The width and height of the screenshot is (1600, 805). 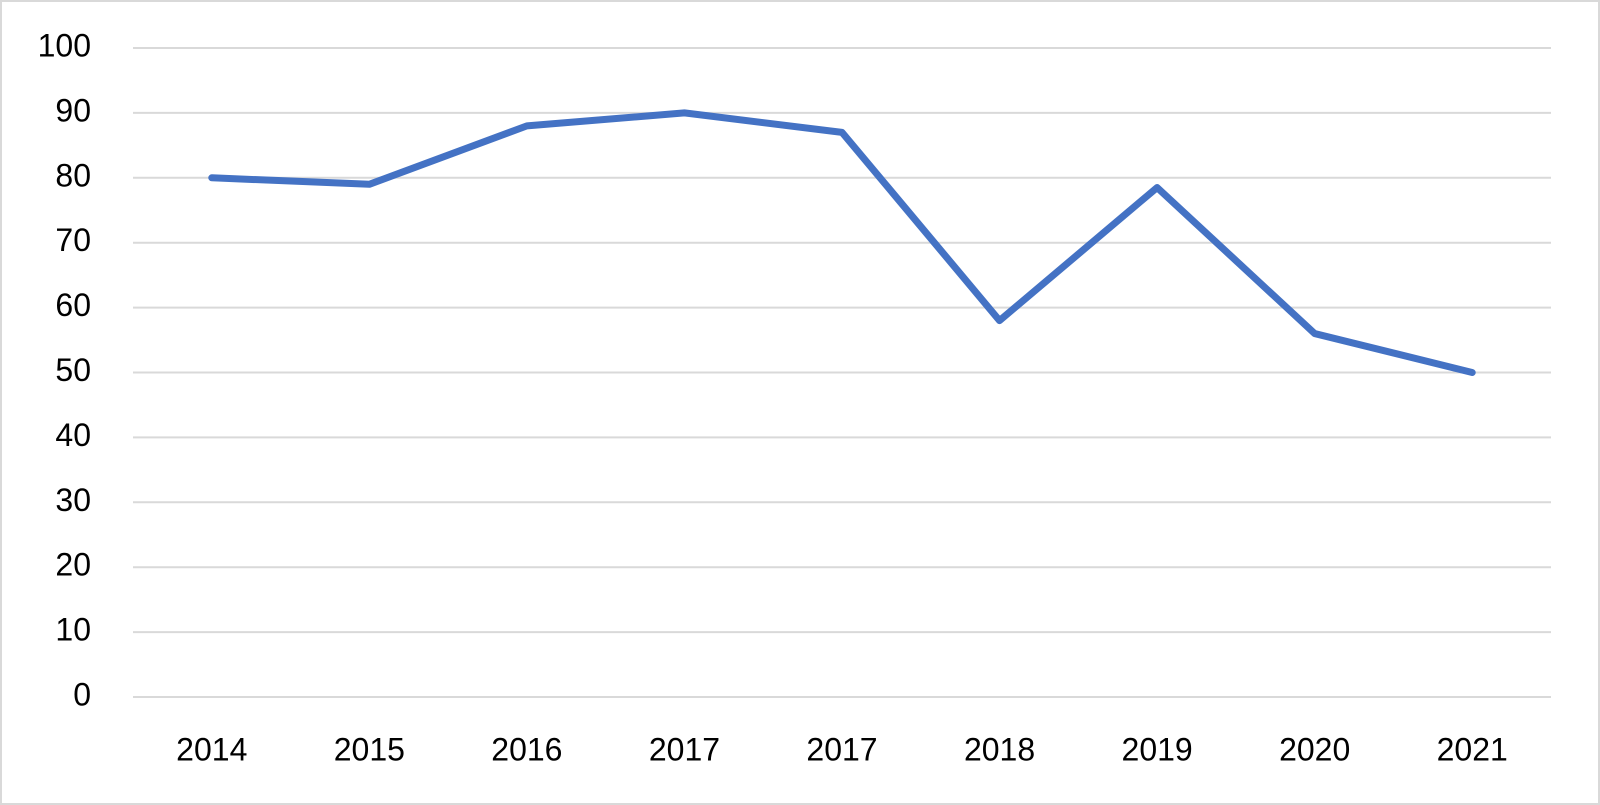 What do you see at coordinates (369, 749) in the screenshot?
I see `x-tick-label: 2015` at bounding box center [369, 749].